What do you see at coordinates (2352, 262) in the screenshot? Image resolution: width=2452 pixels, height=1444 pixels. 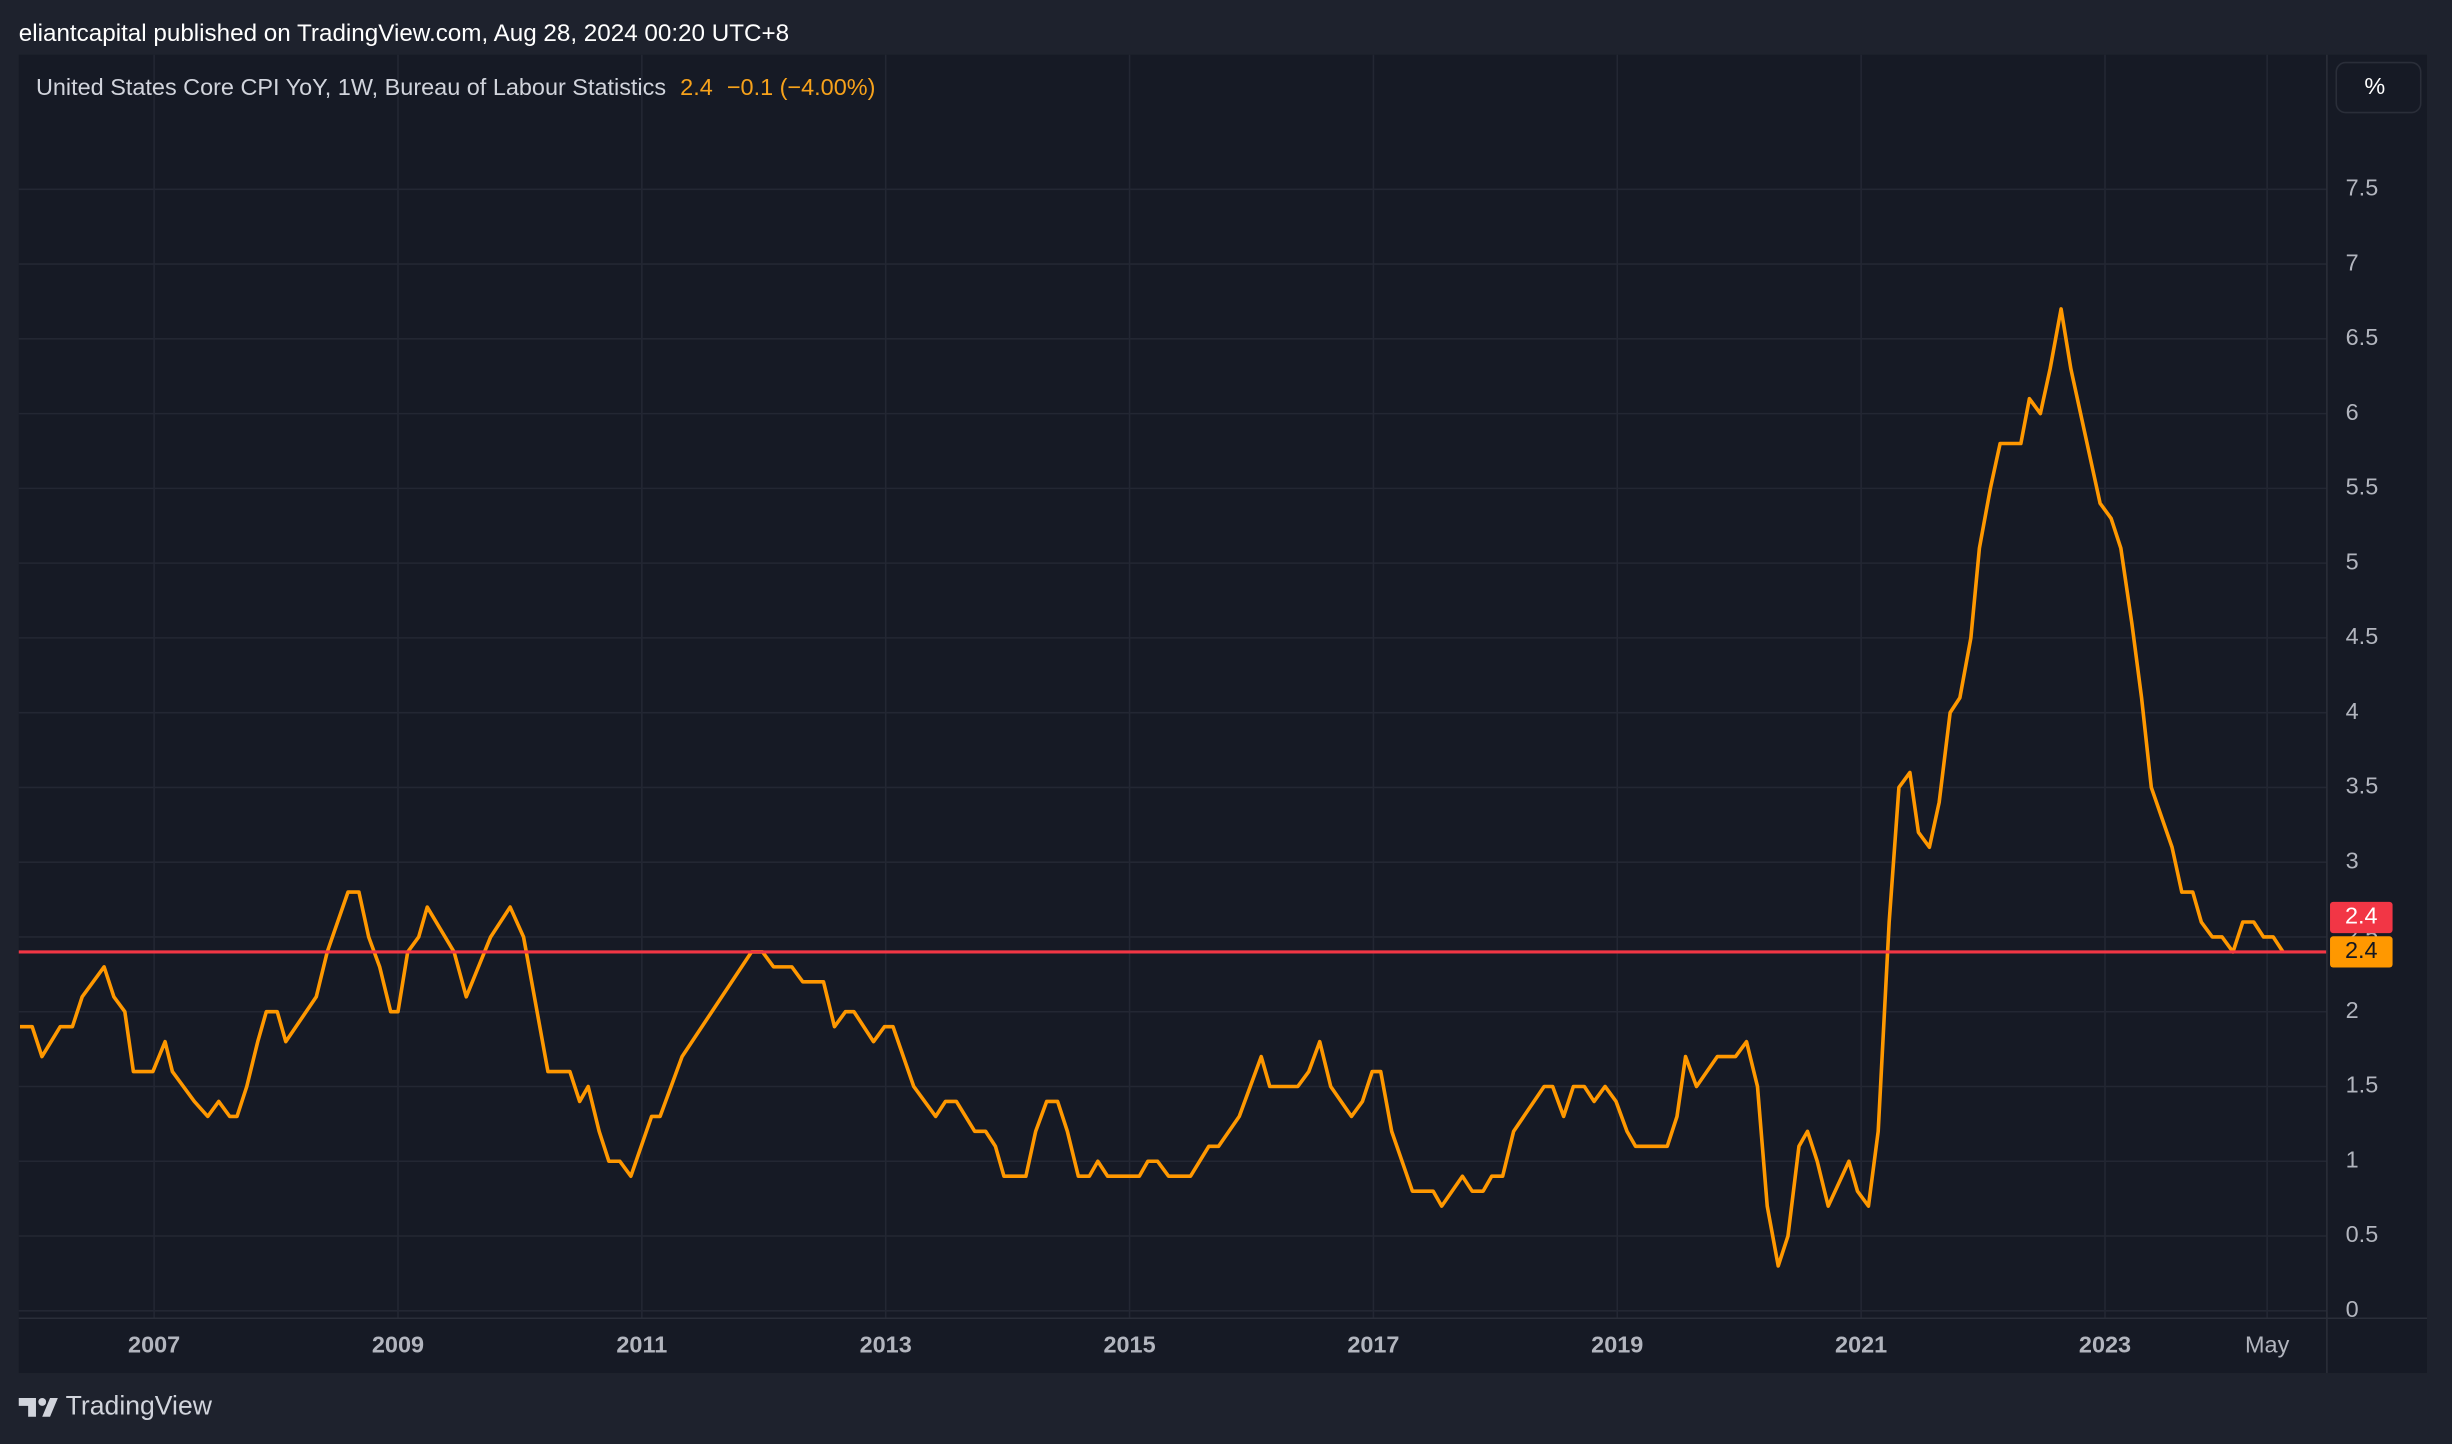 I see `y-tick-label: 7` at bounding box center [2352, 262].